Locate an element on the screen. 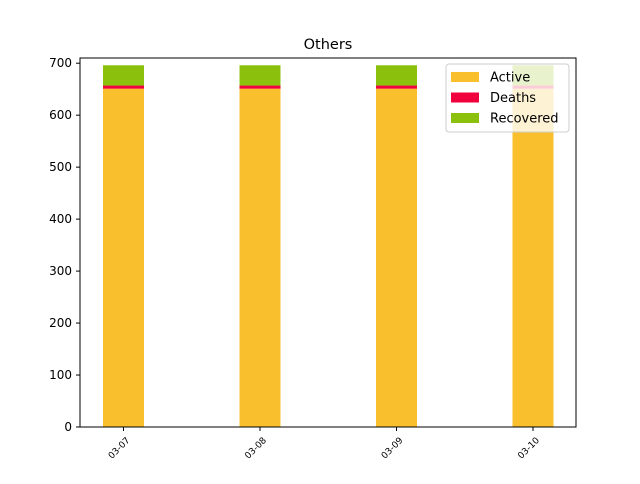  legend-label-recovered: Recovered is located at coordinates (524, 119).